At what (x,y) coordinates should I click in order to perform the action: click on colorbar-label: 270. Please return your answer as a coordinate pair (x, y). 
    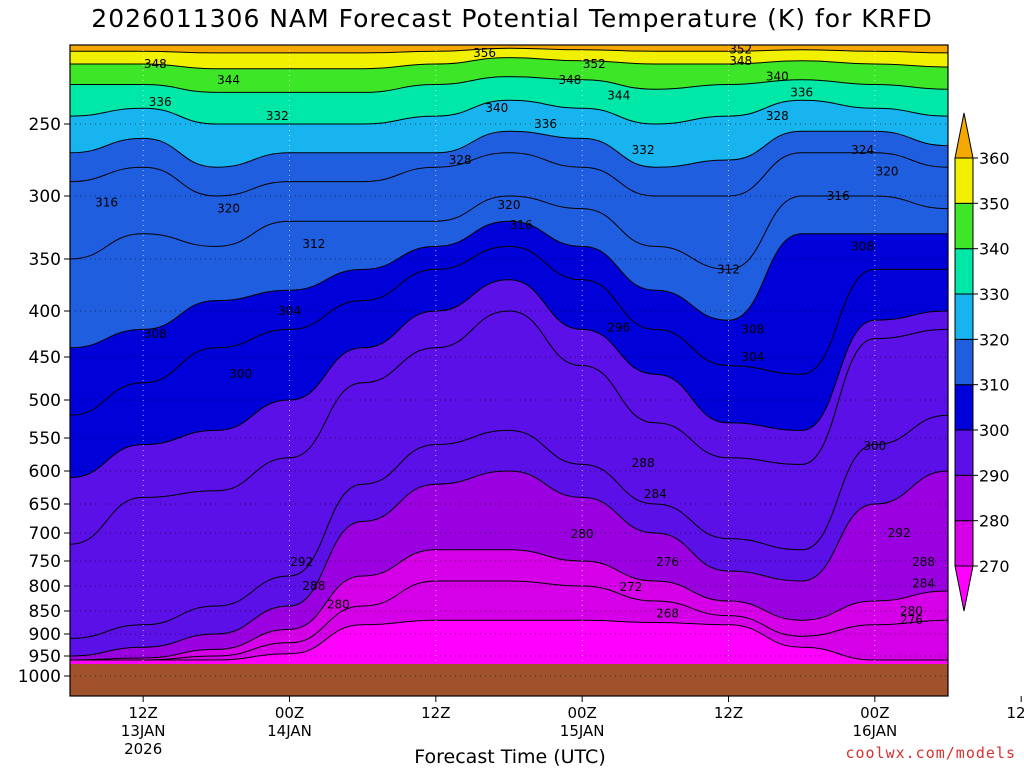
    Looking at the image, I should click on (994, 566).